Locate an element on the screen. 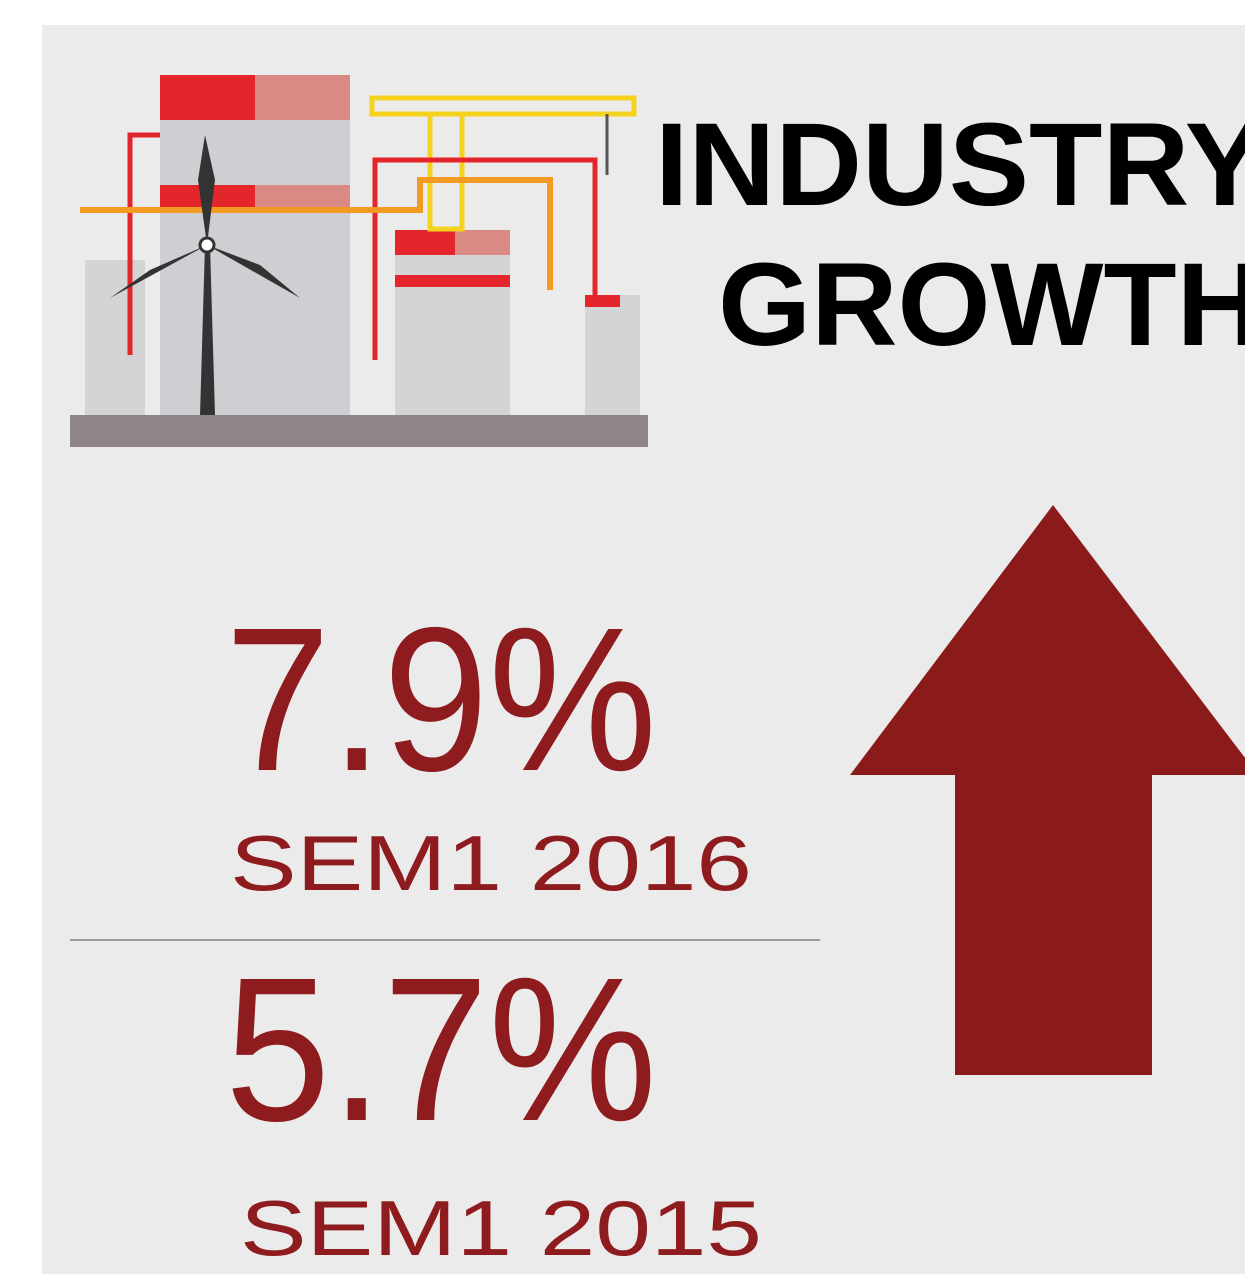 This screenshot has height=1274, width=1245. title-line: INDUSTRY is located at coordinates (950, 165).